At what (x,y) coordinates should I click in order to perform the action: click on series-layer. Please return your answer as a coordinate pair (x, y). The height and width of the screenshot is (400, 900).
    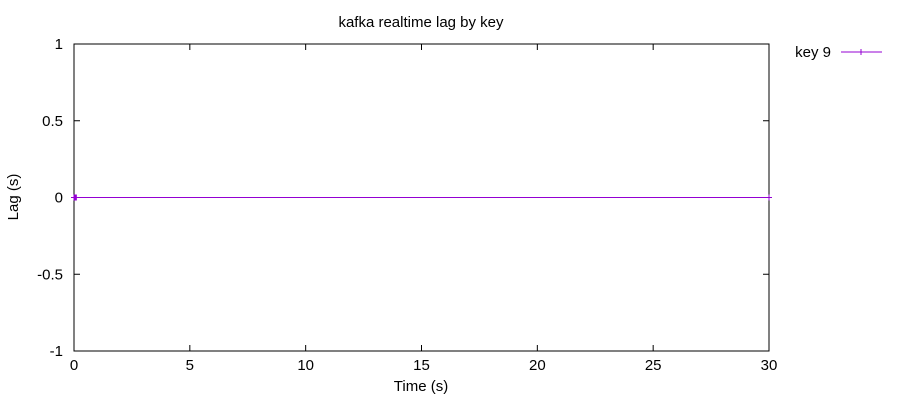
    Looking at the image, I should click on (421, 197).